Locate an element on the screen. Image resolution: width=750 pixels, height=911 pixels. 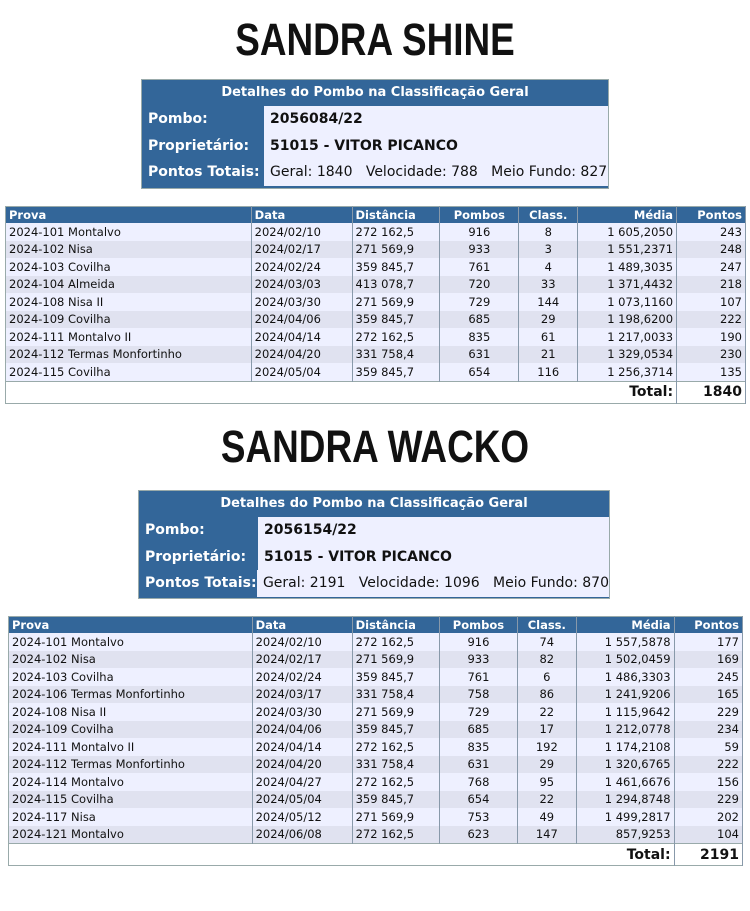
proprietario-label: Proprietário: is located at coordinates (196, 556).